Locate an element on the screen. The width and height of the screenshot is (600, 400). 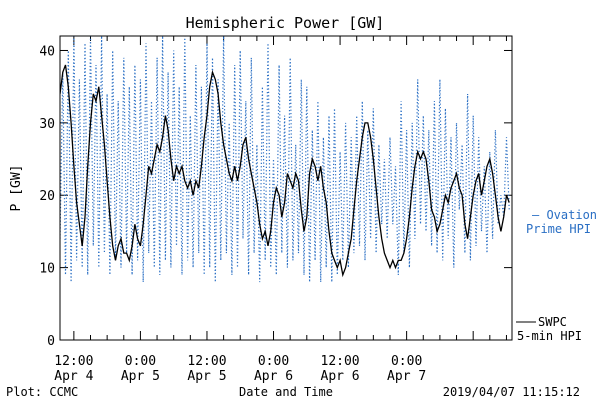
y-tick-label: 40 is located at coordinates (47, 51).